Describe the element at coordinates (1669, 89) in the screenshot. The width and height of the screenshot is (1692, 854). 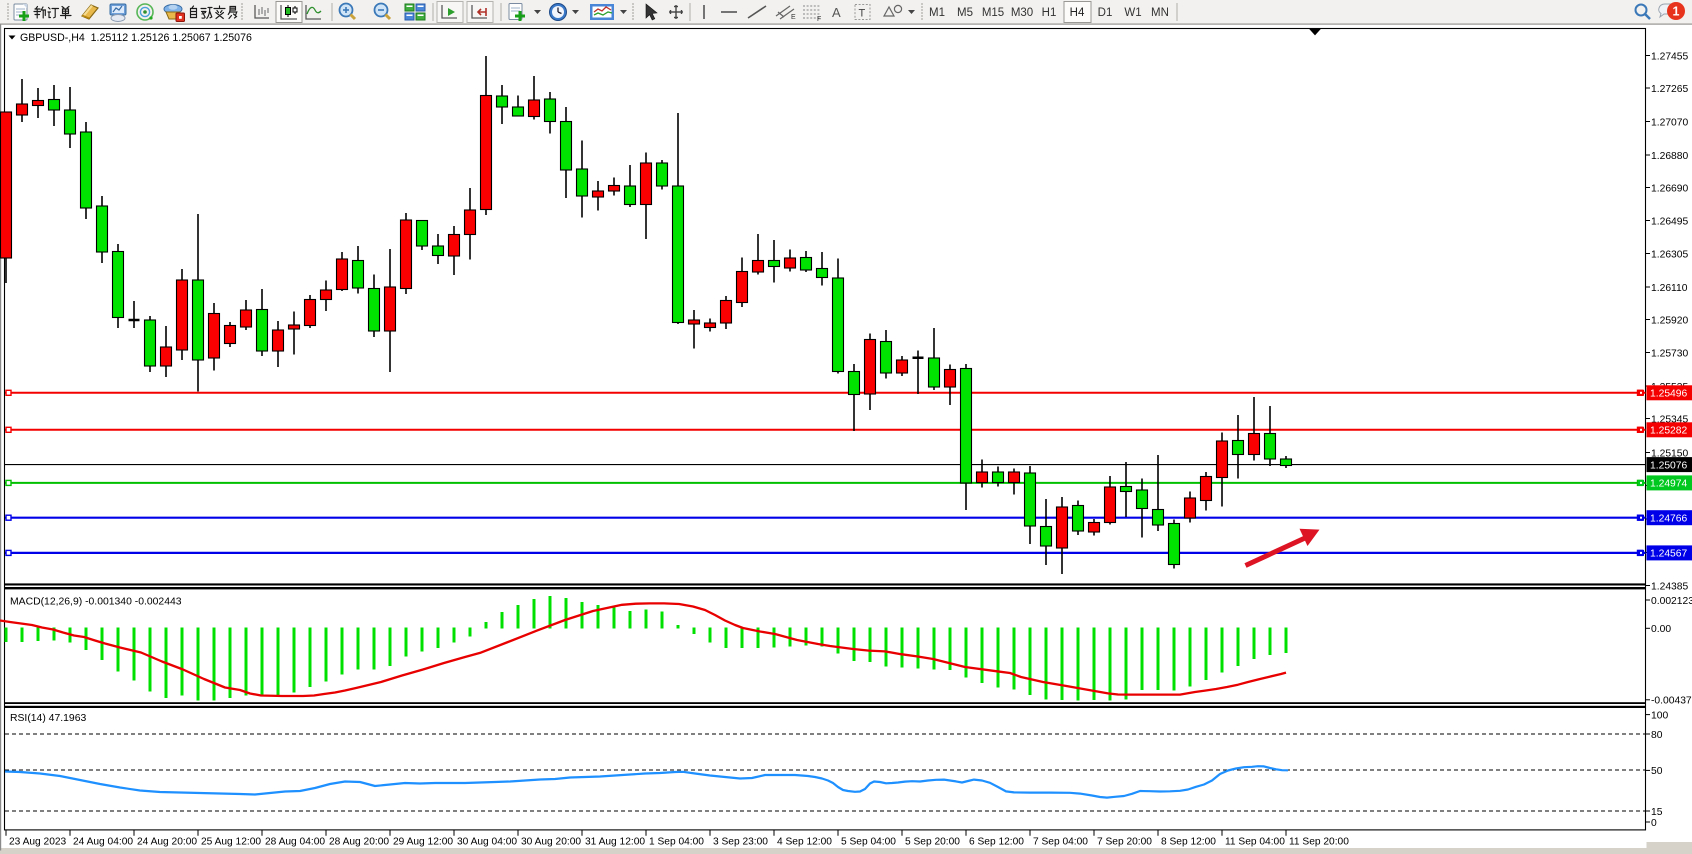
I see `svg-text: 1.27265` at that location.